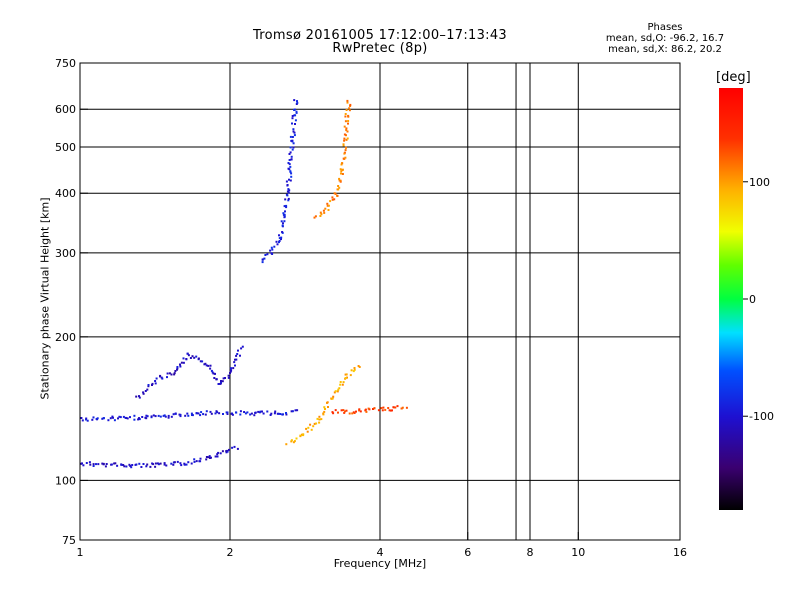  I want to click on colorbar-tick-label: 0, so click(752, 299).